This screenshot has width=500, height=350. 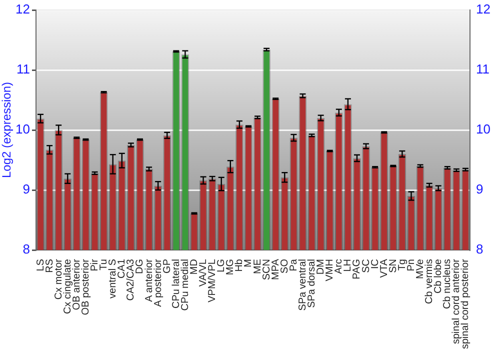 I want to click on y-axis-title: Log2 (expression), so click(x=7, y=130).